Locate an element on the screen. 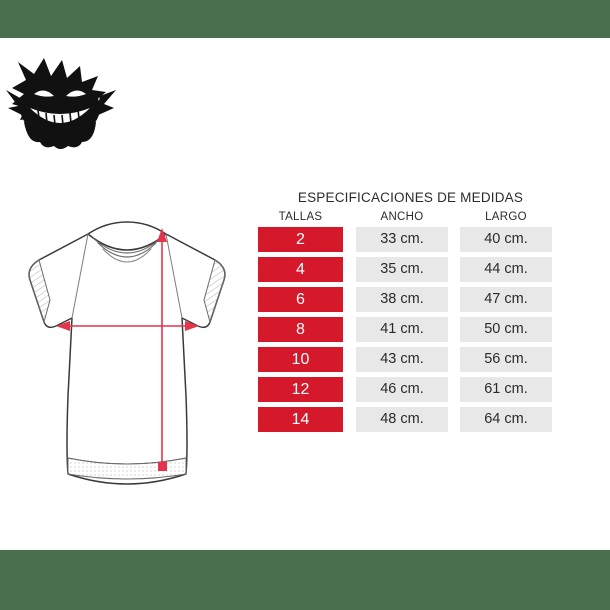 Image resolution: width=610 pixels, height=610 pixels. size-cell: 8 is located at coordinates (300, 329).